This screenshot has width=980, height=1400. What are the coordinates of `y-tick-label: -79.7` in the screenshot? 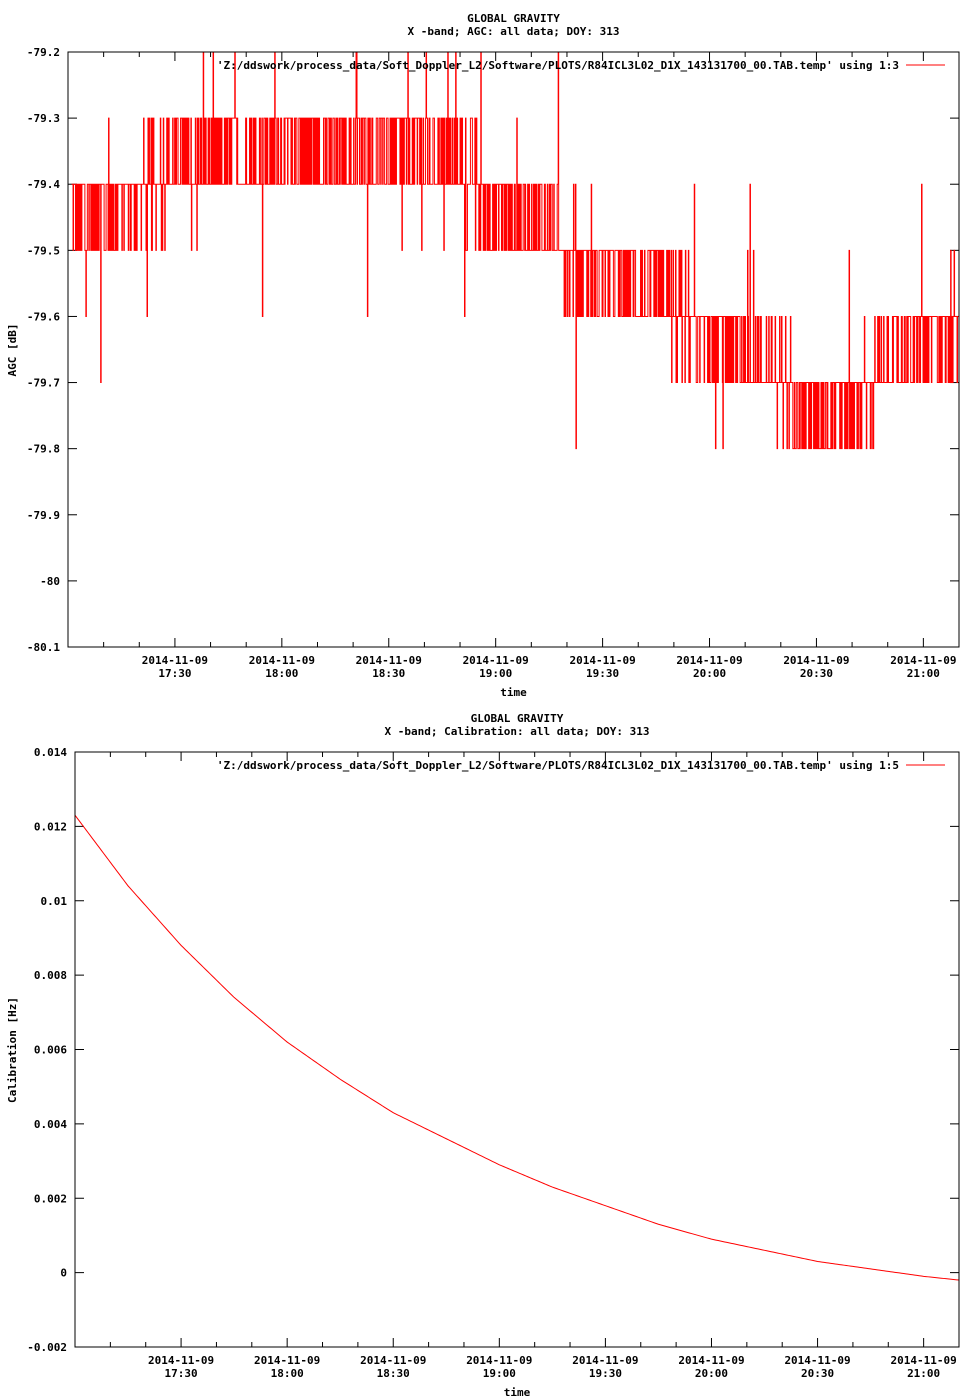 It's located at (43, 383).